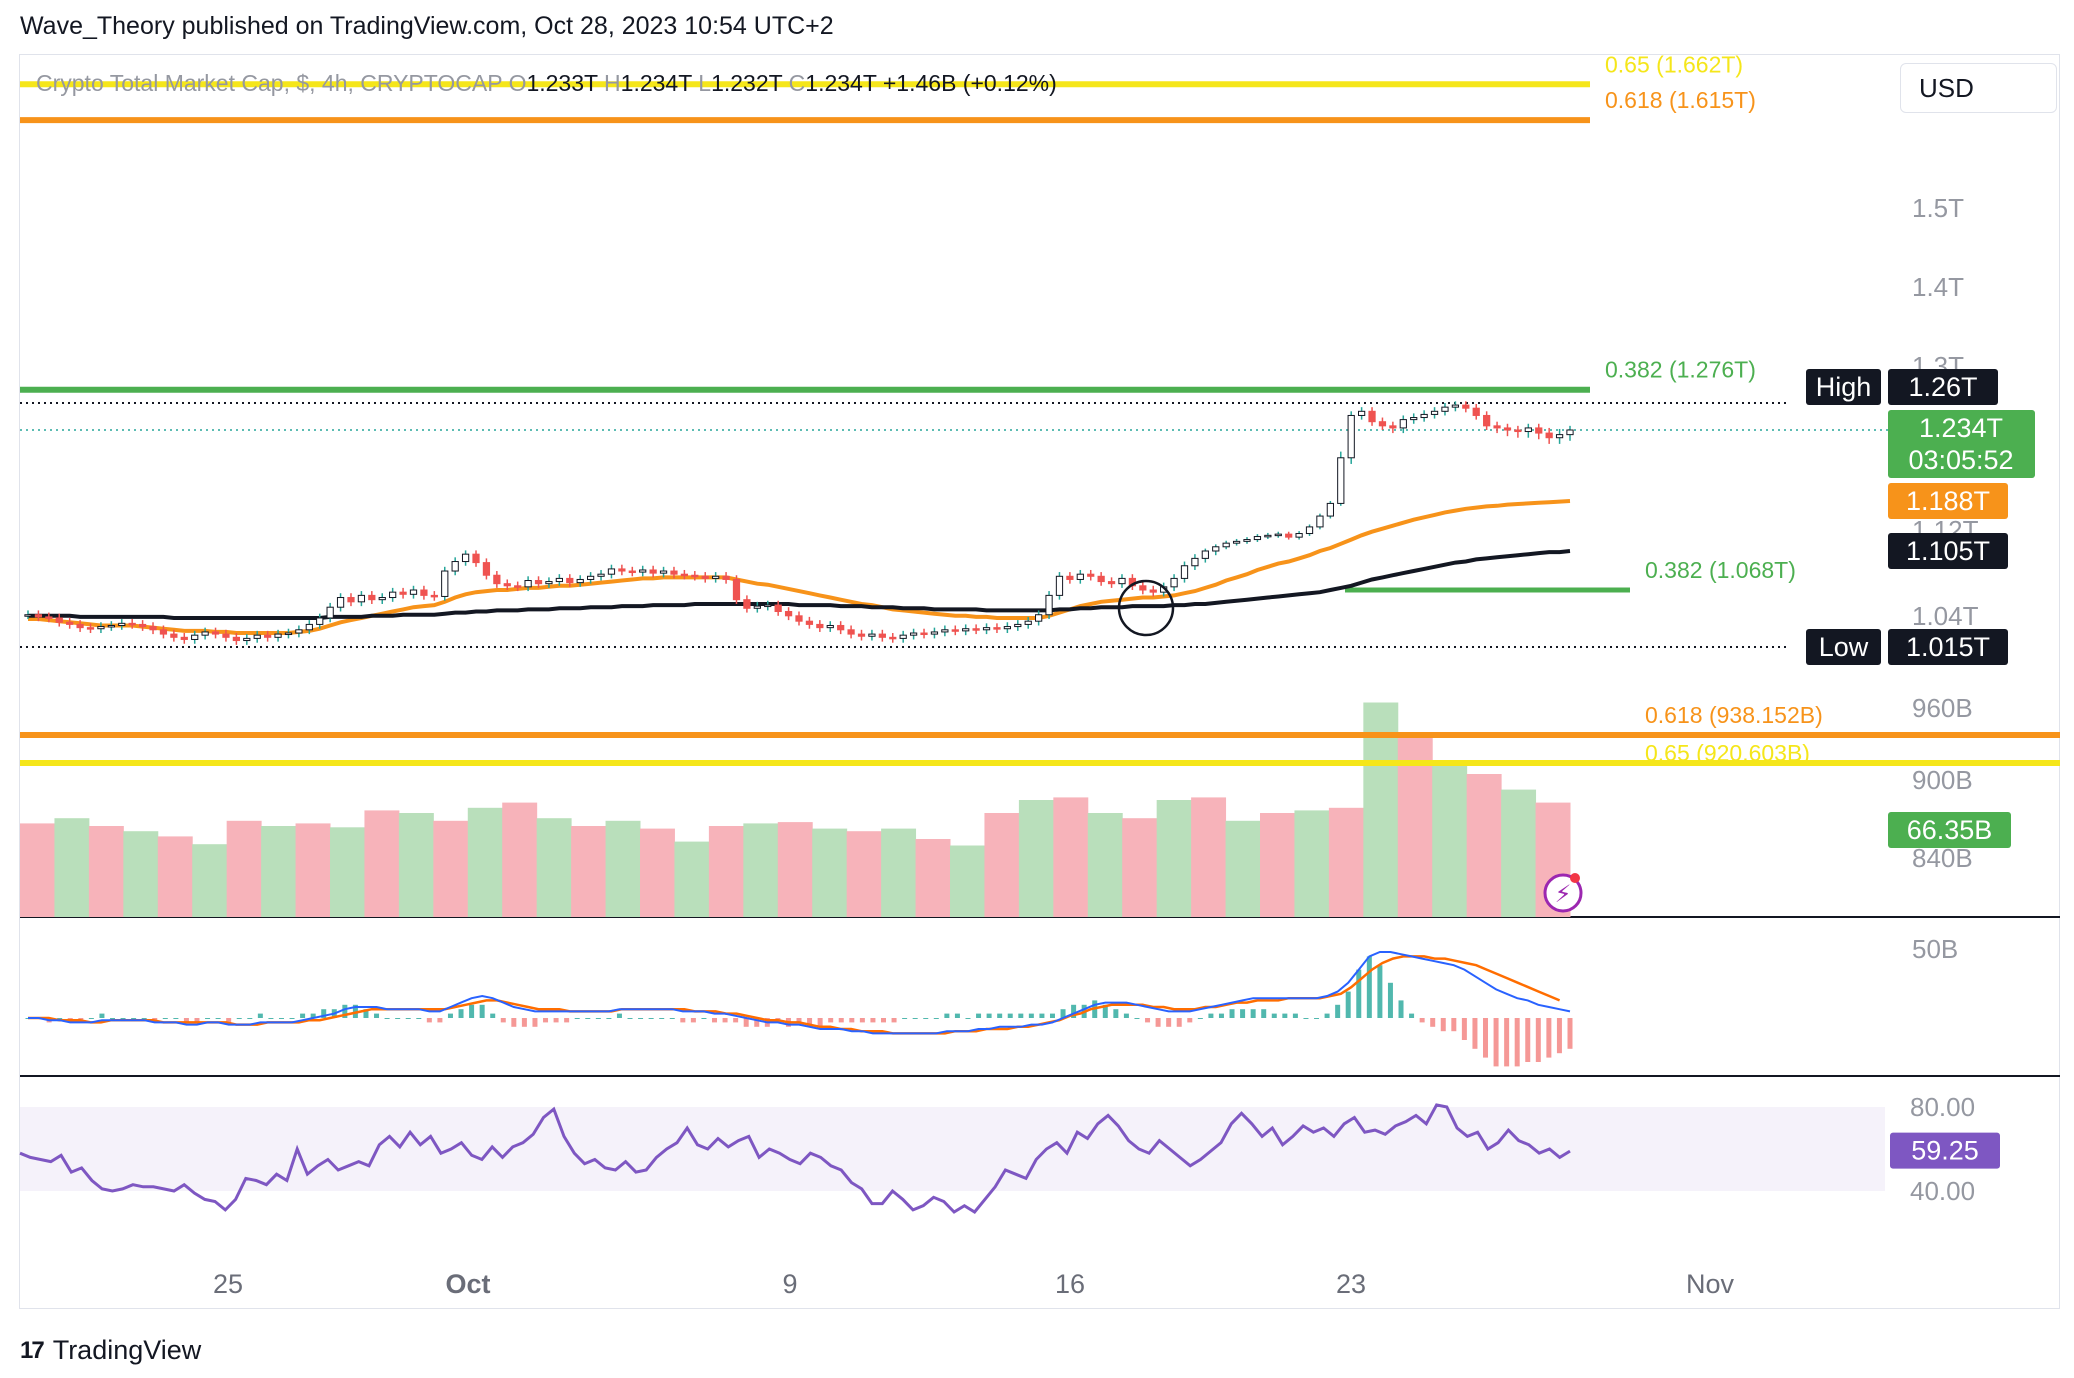 This screenshot has height=1378, width=2074. I want to click on x-axis-tick-label: 9, so click(789, 1284).